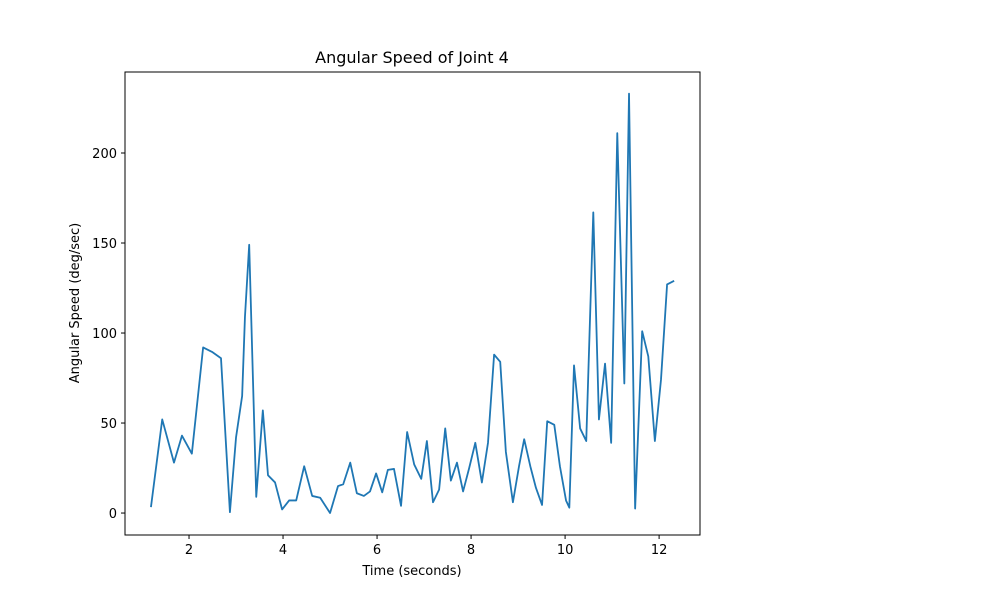 The width and height of the screenshot is (1000, 604). I want to click on y-tick-label: 100, so click(104, 334).